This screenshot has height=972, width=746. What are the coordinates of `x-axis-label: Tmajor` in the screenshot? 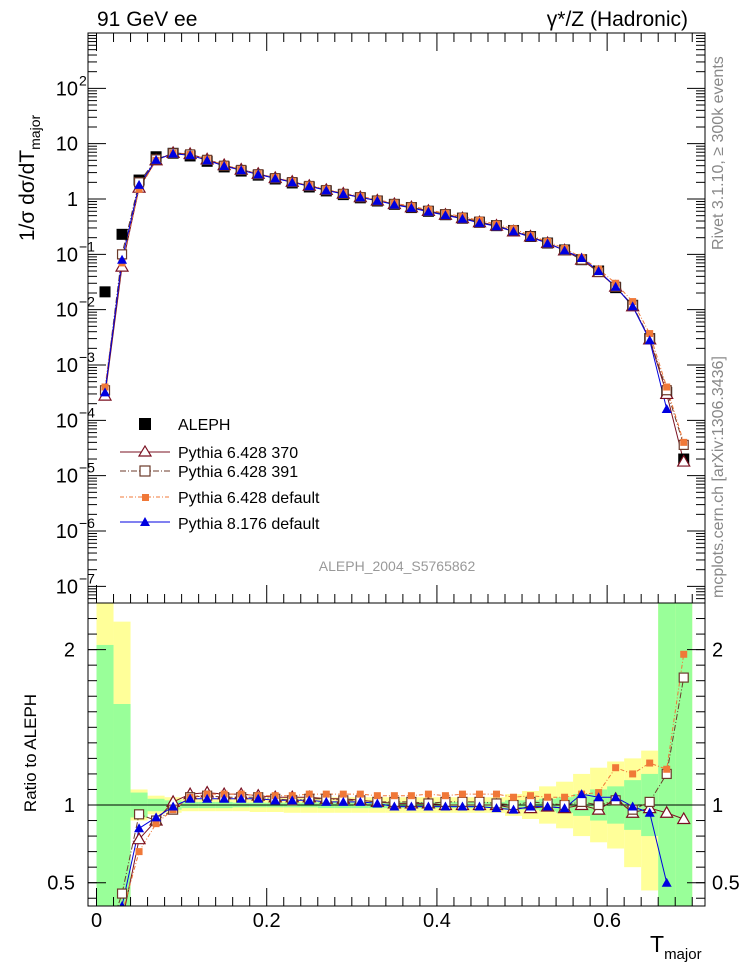 It's located at (676, 947).